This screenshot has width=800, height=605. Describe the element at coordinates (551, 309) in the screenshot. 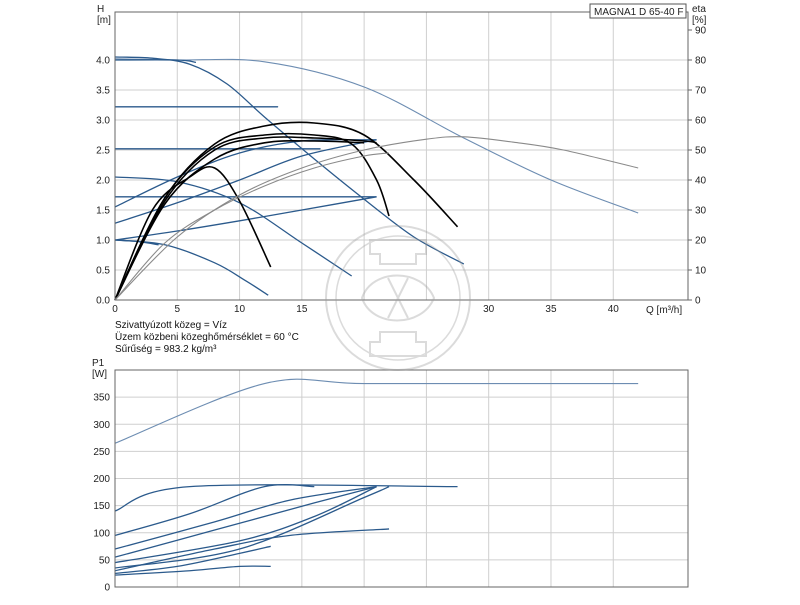

I see `flow-tick-label: 35` at that location.